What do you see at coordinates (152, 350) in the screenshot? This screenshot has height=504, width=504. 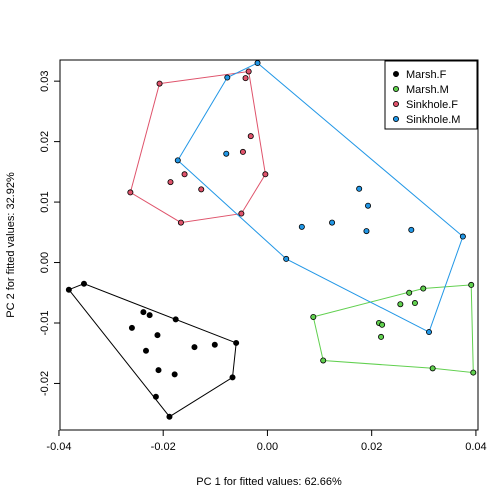 I see `hull-marsh-f` at bounding box center [152, 350].